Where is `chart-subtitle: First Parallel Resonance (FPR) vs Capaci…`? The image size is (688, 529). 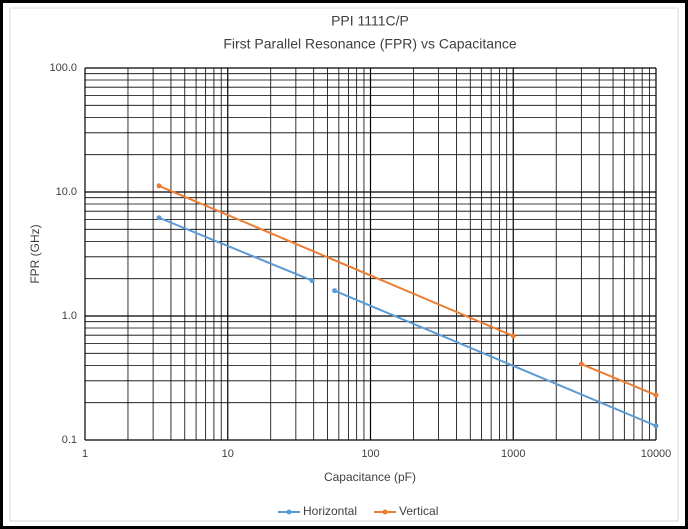 chart-subtitle: First Parallel Resonance (FPR) vs Capaci… is located at coordinates (370, 44).